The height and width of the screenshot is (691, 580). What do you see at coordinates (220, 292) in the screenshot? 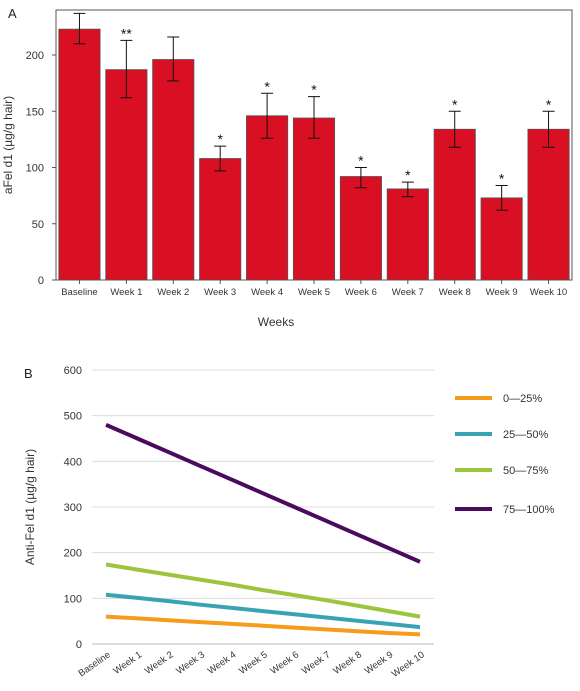
I see `panel-a-x-tick-label-week-3: Week 3` at bounding box center [220, 292].